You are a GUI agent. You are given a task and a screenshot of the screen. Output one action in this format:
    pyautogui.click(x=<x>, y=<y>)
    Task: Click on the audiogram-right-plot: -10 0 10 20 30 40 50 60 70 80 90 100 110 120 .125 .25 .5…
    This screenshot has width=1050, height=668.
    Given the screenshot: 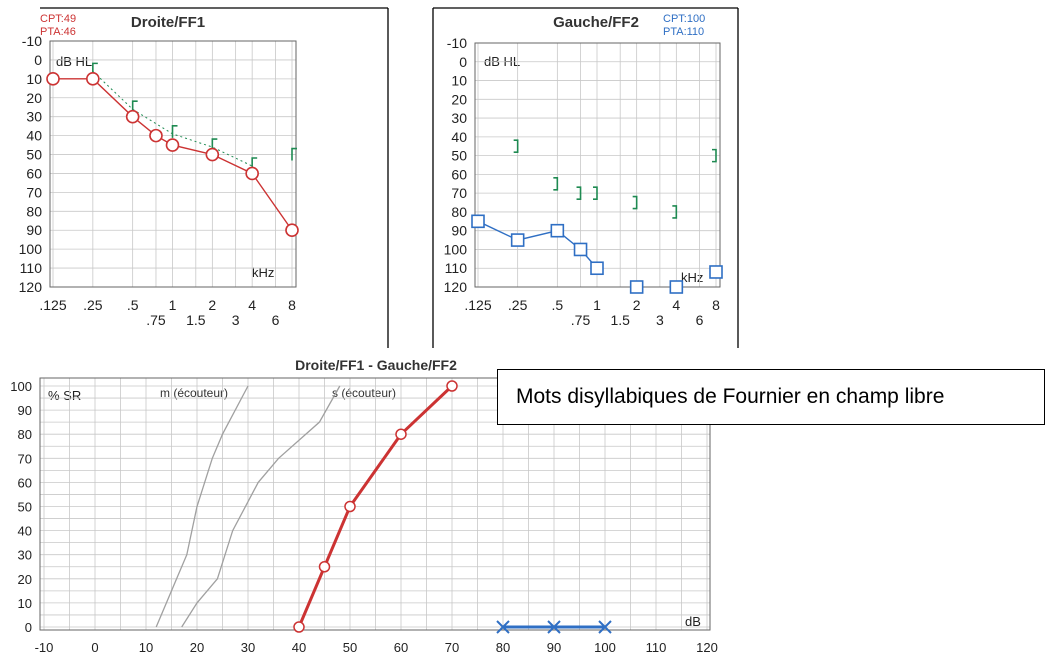 What is the action you would take?
    pyautogui.click(x=159, y=180)
    